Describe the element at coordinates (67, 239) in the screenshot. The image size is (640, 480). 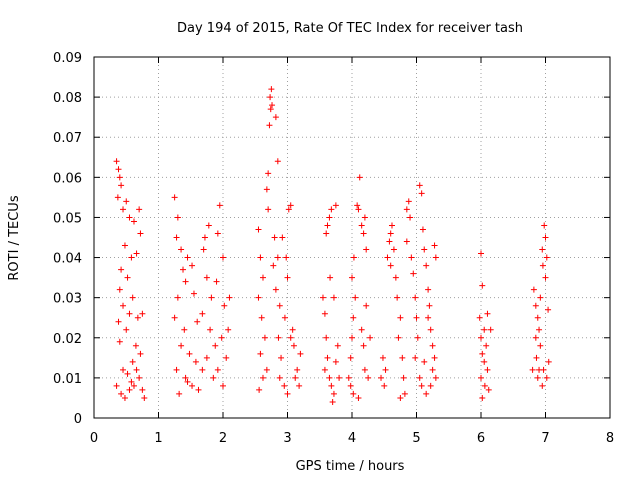
I see `y-tick-labels: 0 0.01 0.02 0.03 0.04 0.05 0.06 0.07 0.08 0.09` at that location.